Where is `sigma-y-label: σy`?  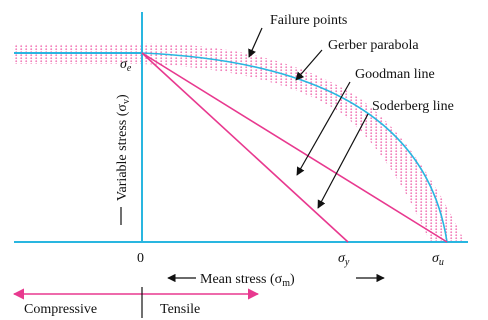
sigma-y-label: σy is located at coordinates (344, 259).